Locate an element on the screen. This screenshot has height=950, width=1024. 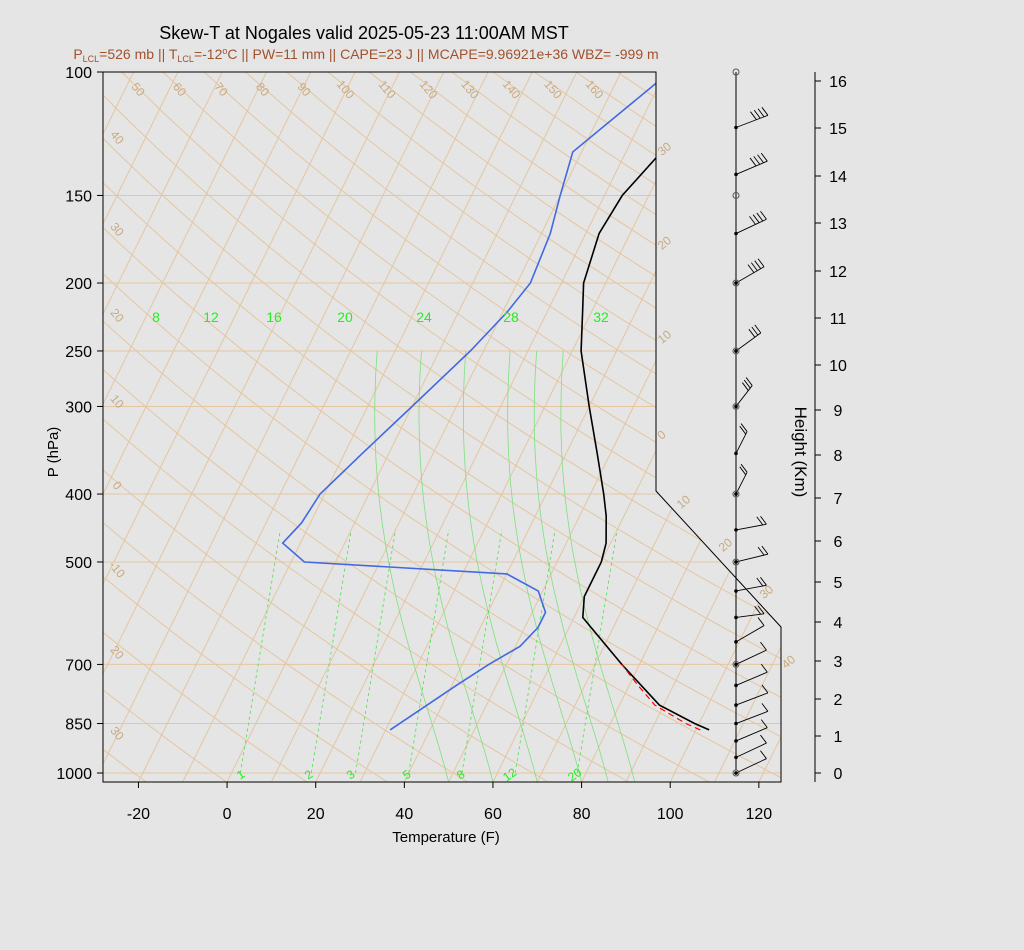
isotherm-label: 30 is located at coordinates (117, 229).